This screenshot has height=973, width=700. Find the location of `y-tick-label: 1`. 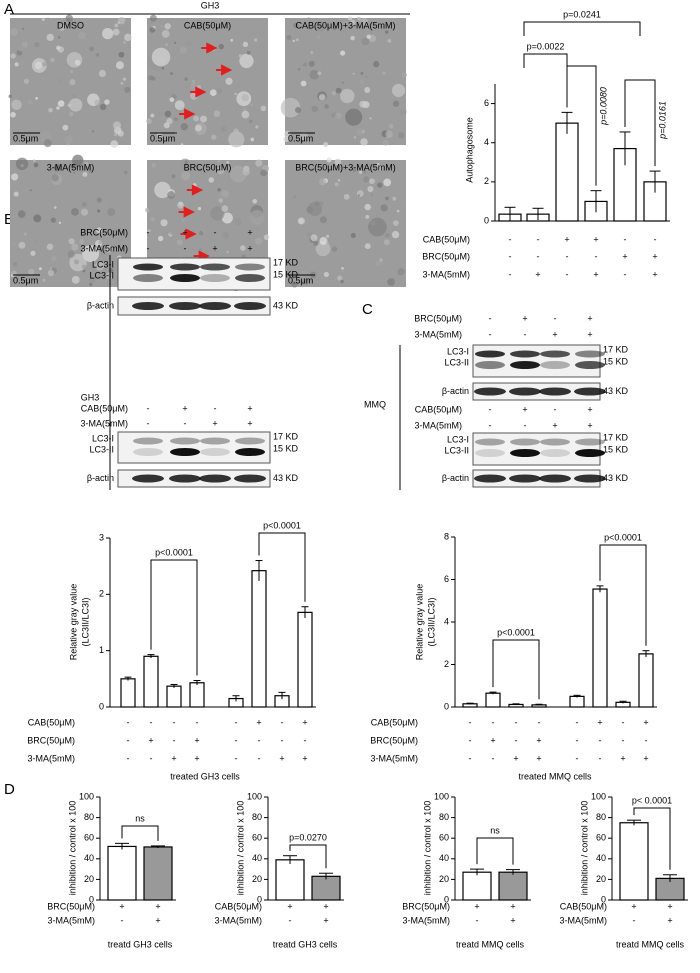

y-tick-label: 1 is located at coordinates (101, 650).